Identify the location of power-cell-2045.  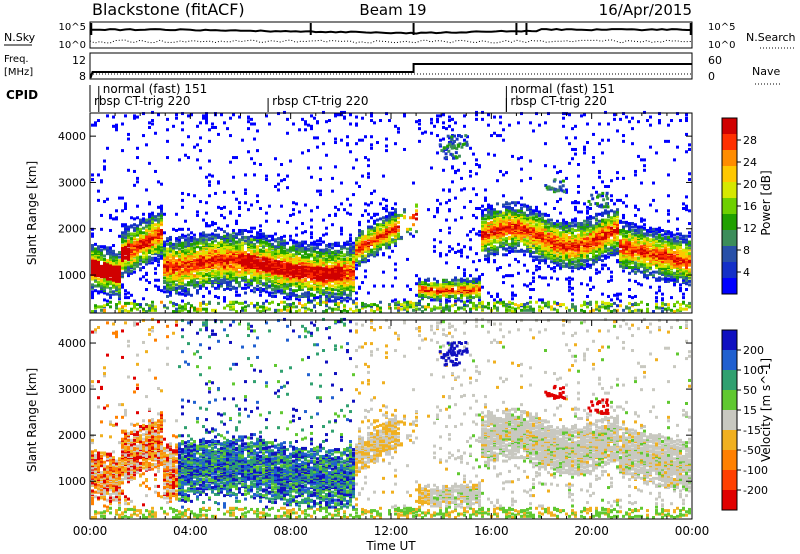
(251, 228).